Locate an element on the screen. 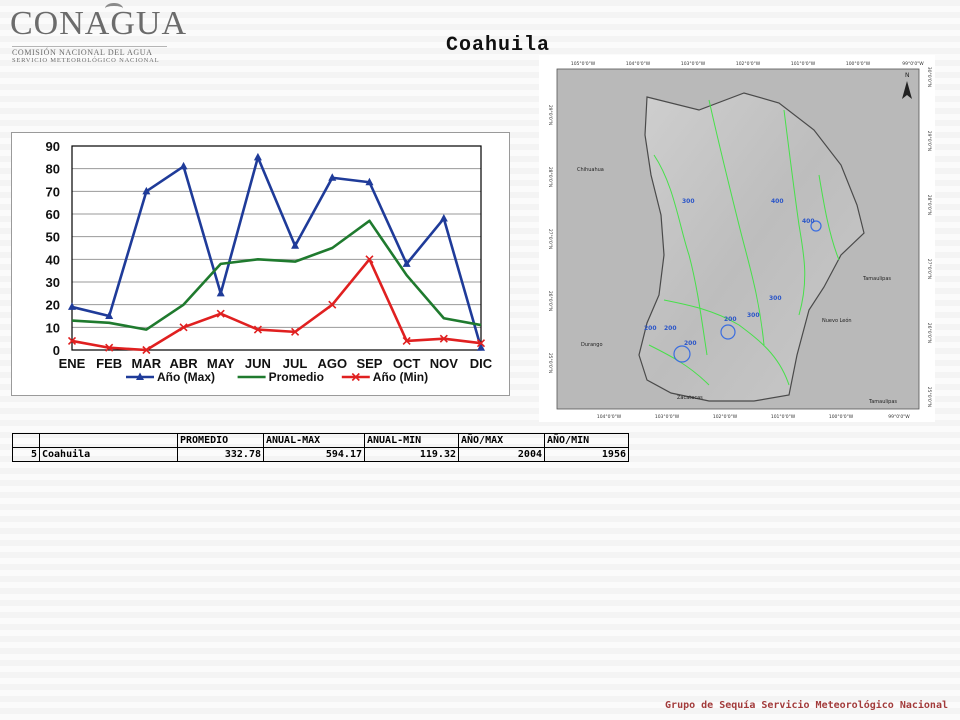 This screenshot has width=960, height=720. map-tick-bottom: 103°0'0"W is located at coordinates (667, 417).